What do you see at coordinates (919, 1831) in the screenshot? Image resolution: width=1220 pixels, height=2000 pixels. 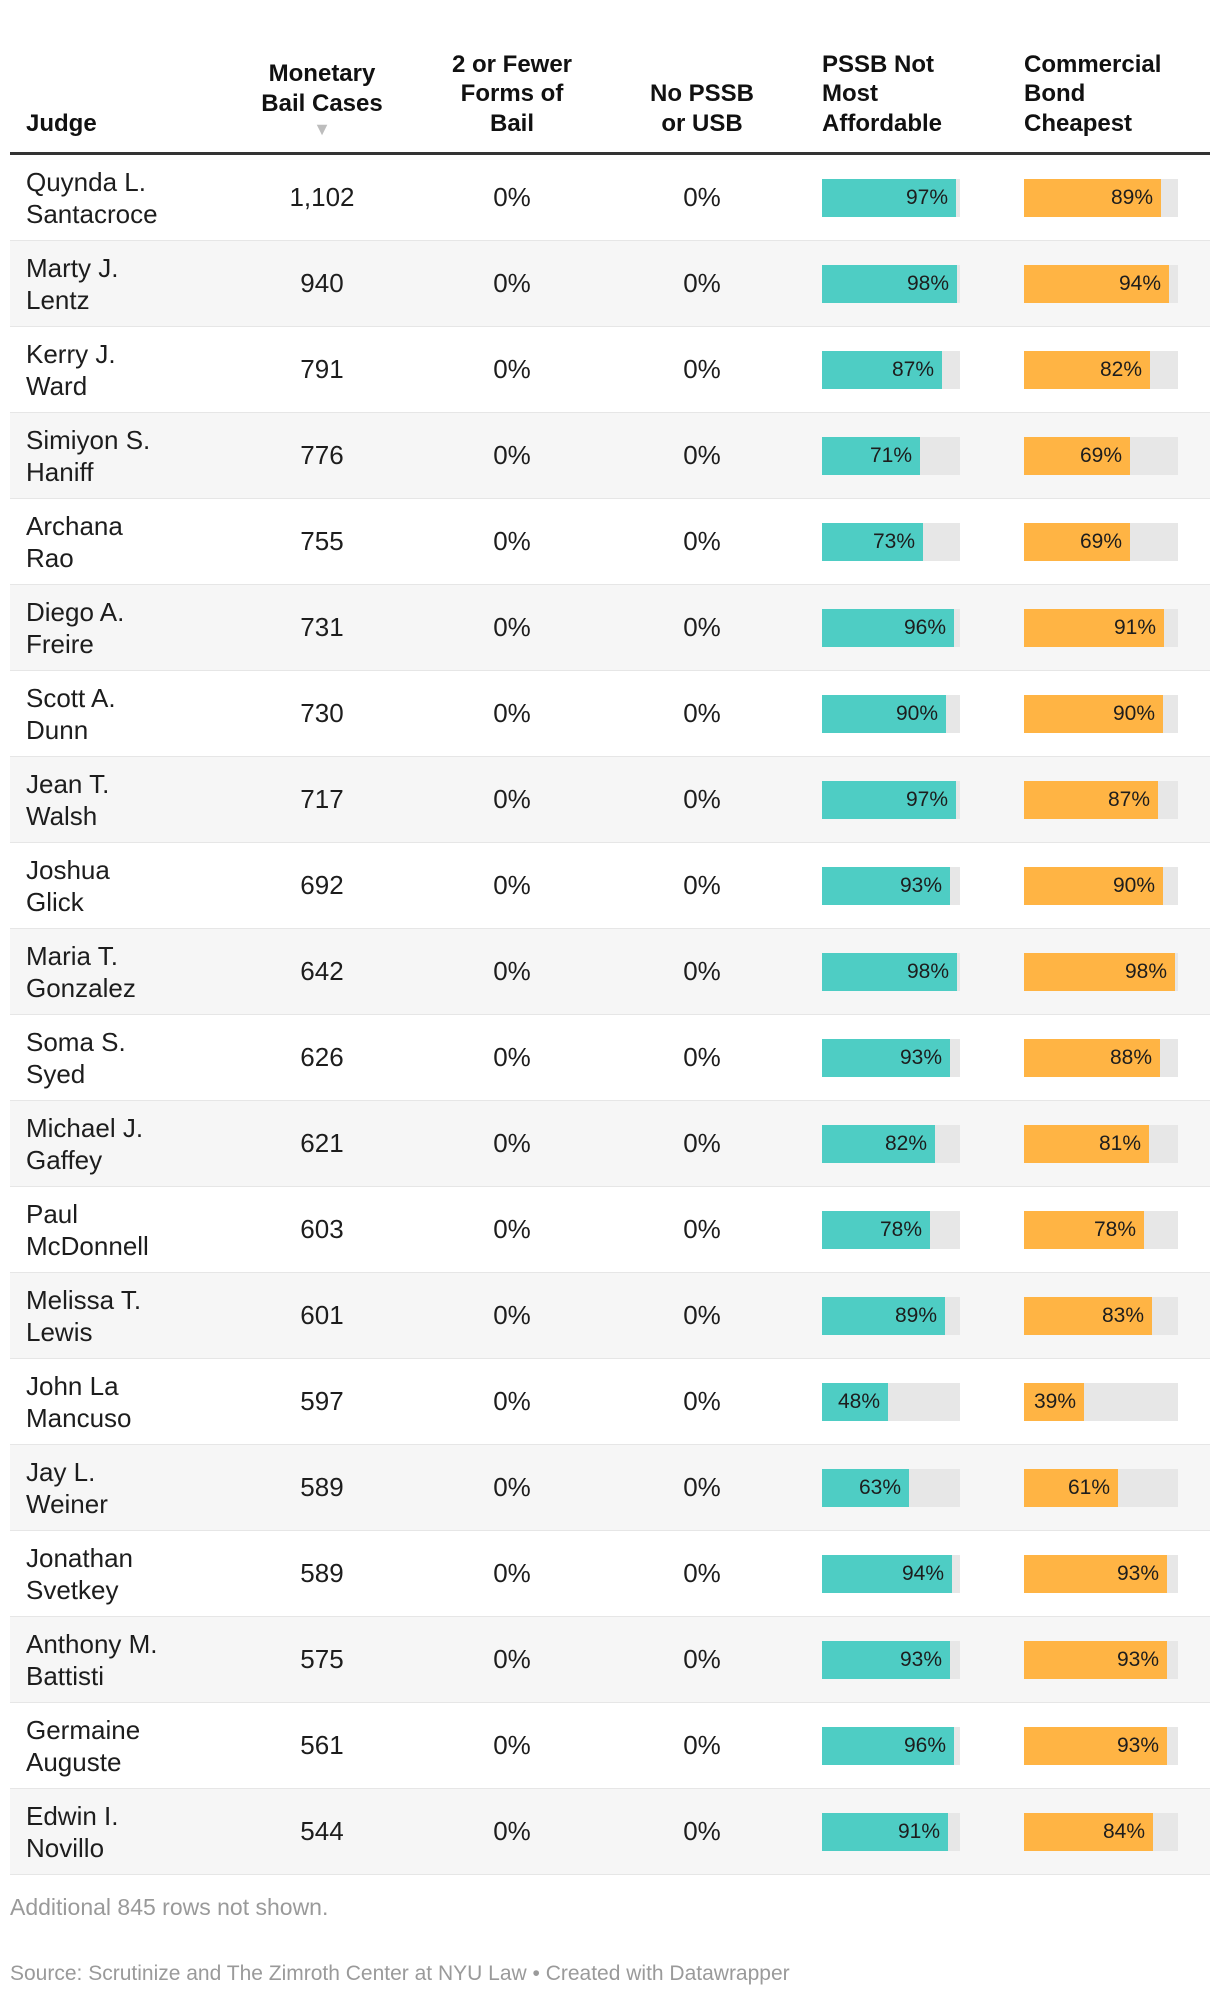 I see `pssb-not-affordable-bar-label: 91%` at bounding box center [919, 1831].